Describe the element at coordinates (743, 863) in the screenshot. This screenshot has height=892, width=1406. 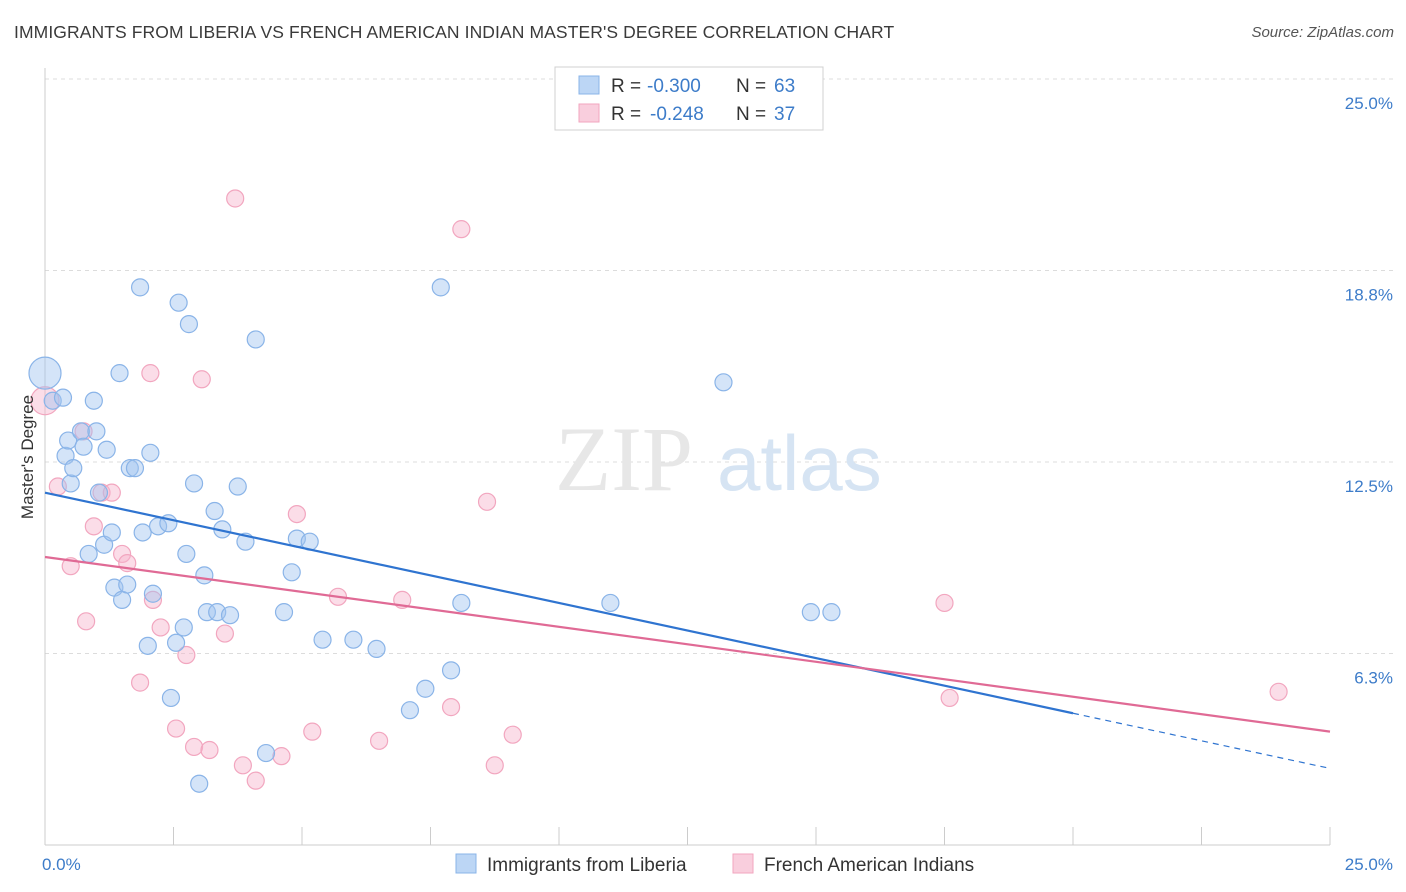
I see `bottom-legend-swatch-pink` at that location.